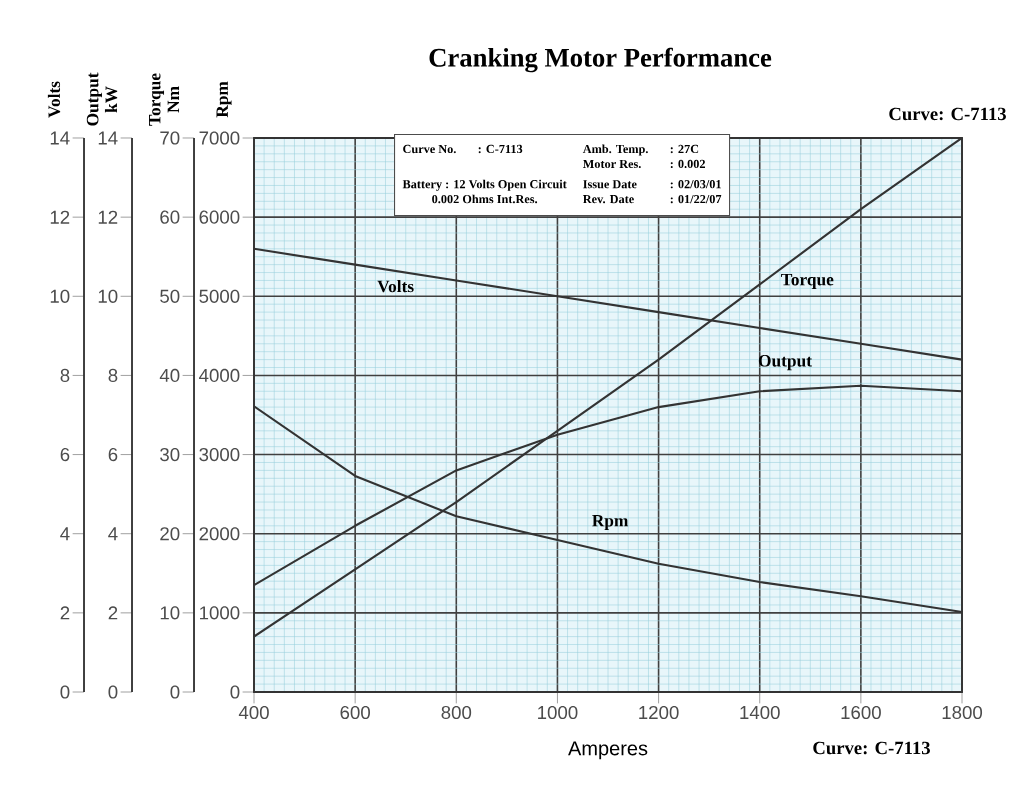  Describe the element at coordinates (760, 712) in the screenshot. I see `x-tick-label: 1400` at that location.